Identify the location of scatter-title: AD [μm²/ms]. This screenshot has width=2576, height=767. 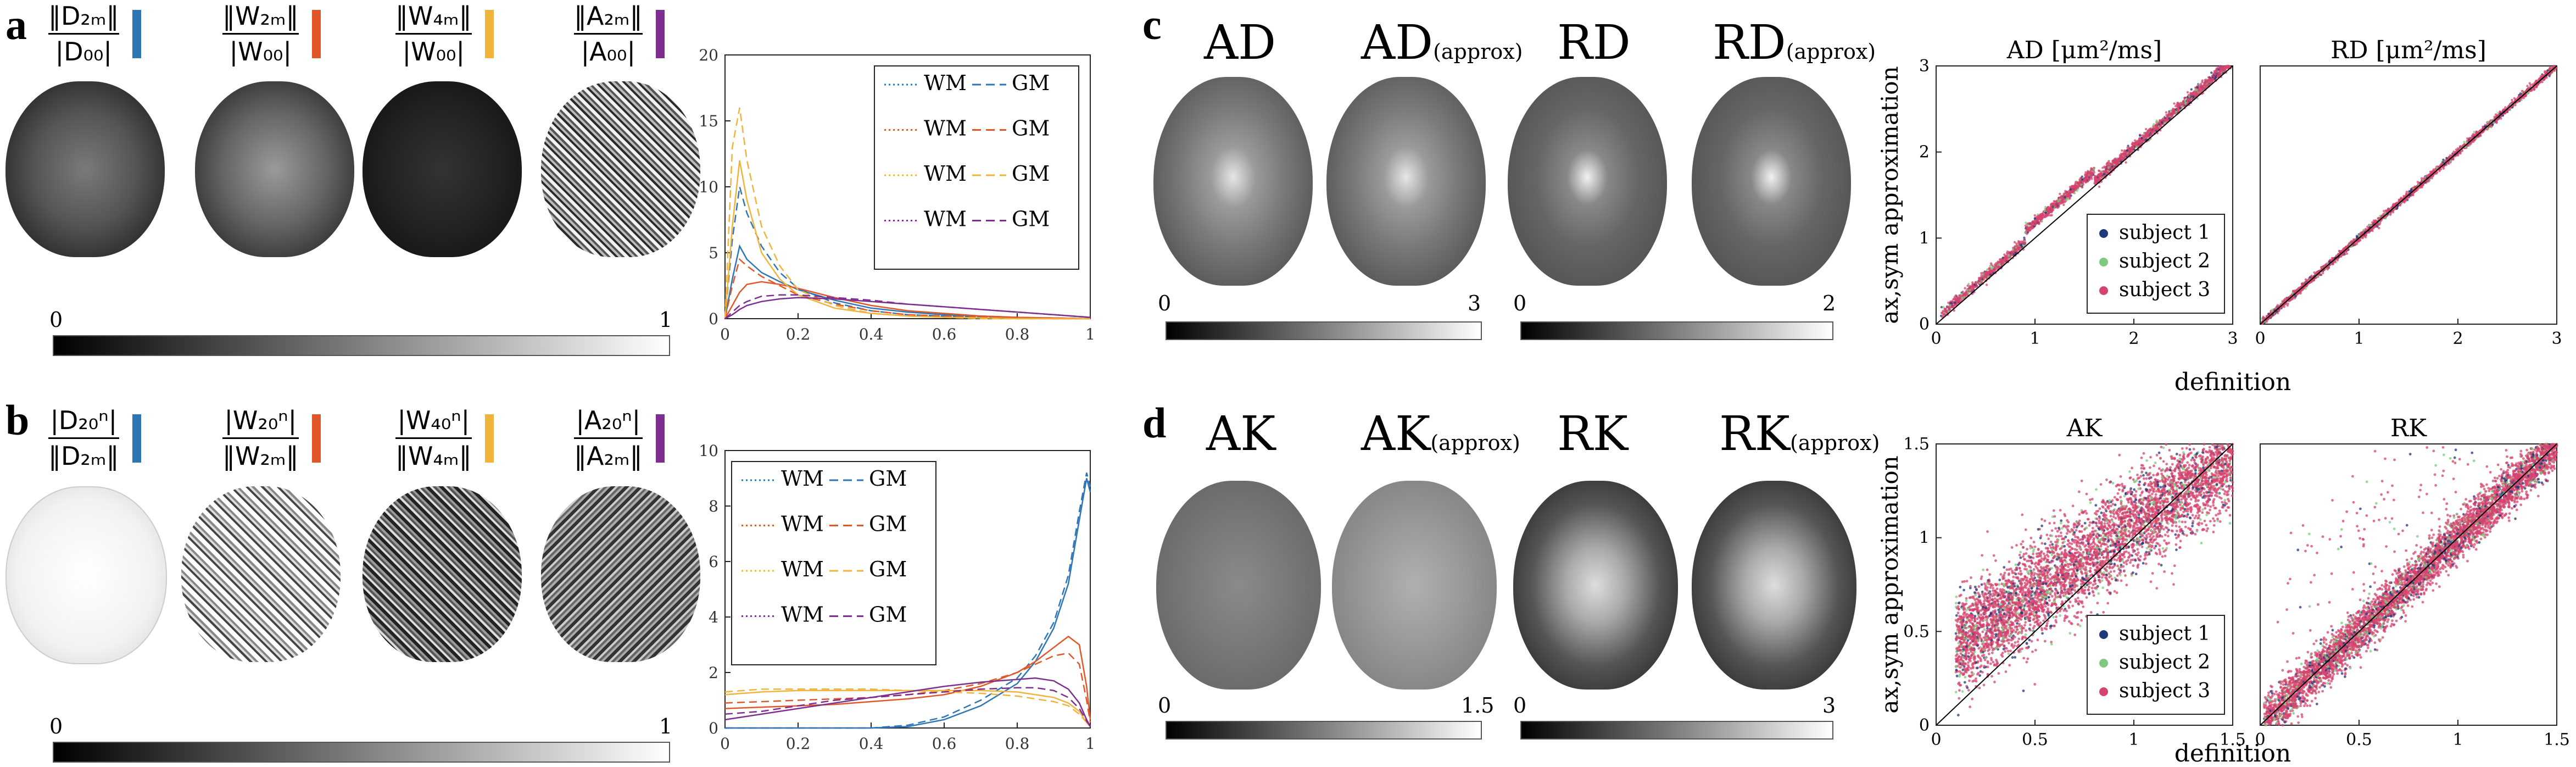
(2084, 50).